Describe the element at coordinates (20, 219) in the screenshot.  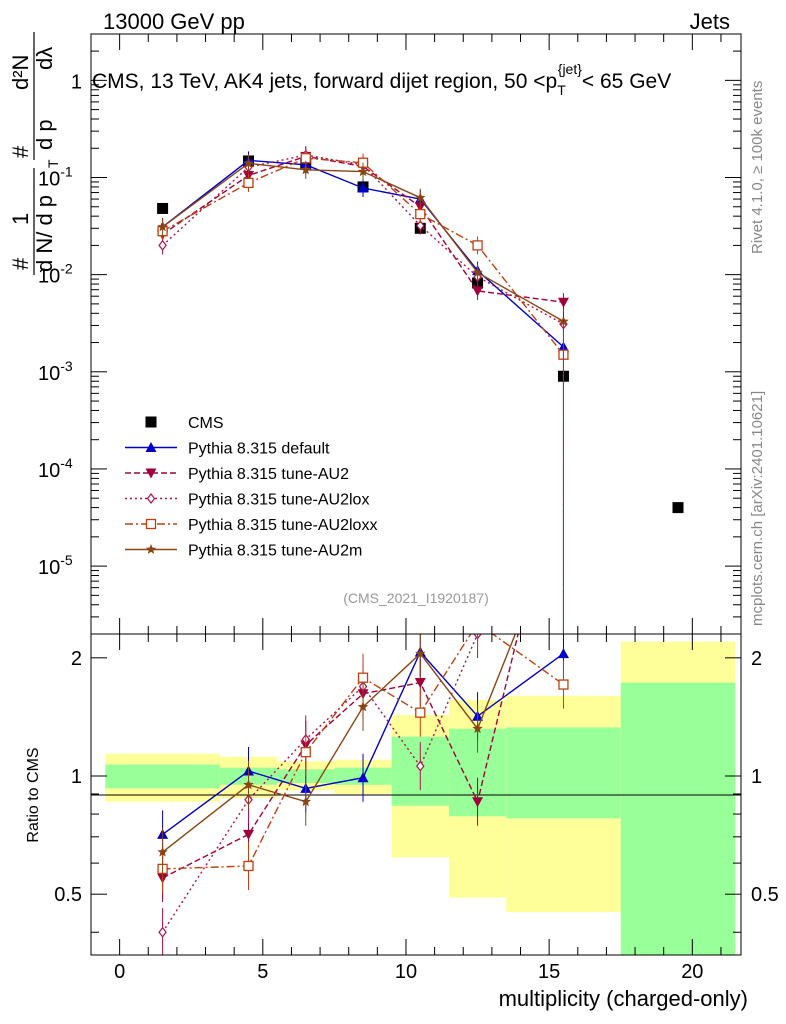
I see `ylabel-one: 1` at that location.